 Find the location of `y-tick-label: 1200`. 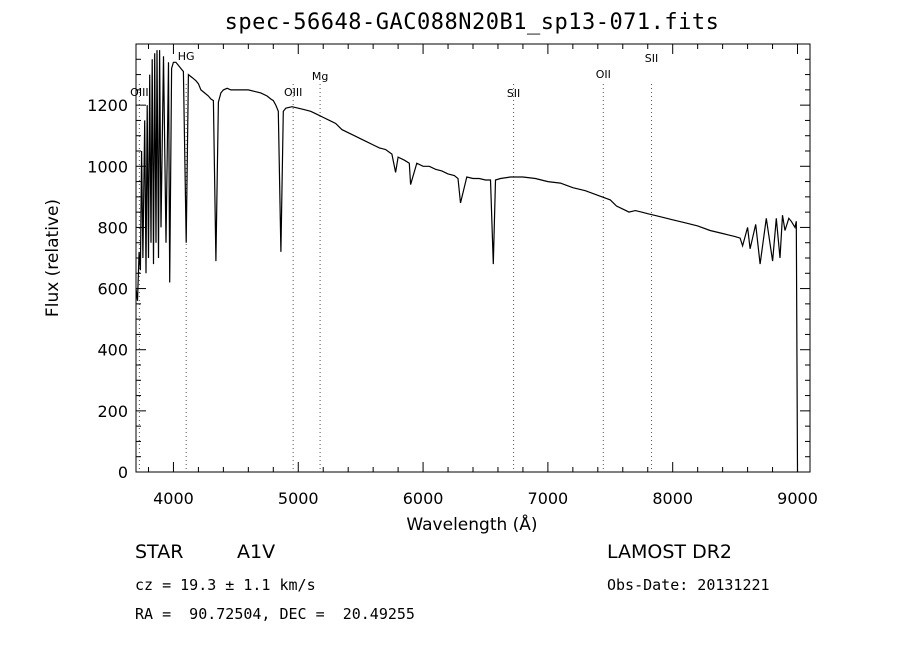

y-tick-label: 1200 is located at coordinates (107, 105).